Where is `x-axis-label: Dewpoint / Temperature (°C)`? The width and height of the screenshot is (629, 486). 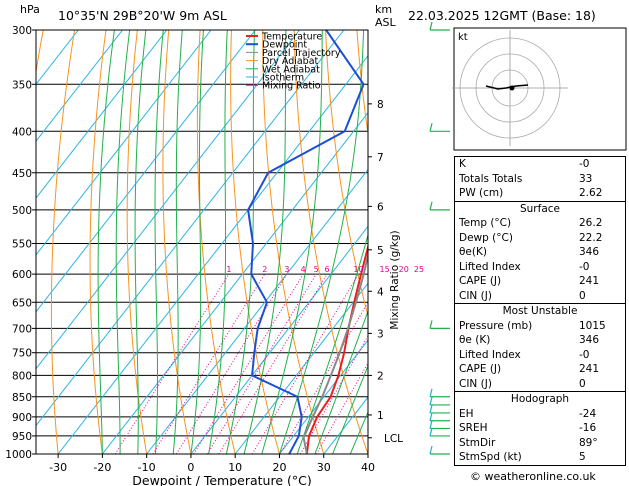 x-axis-label: Dewpoint / Temperature (°C) is located at coordinates (221, 479).